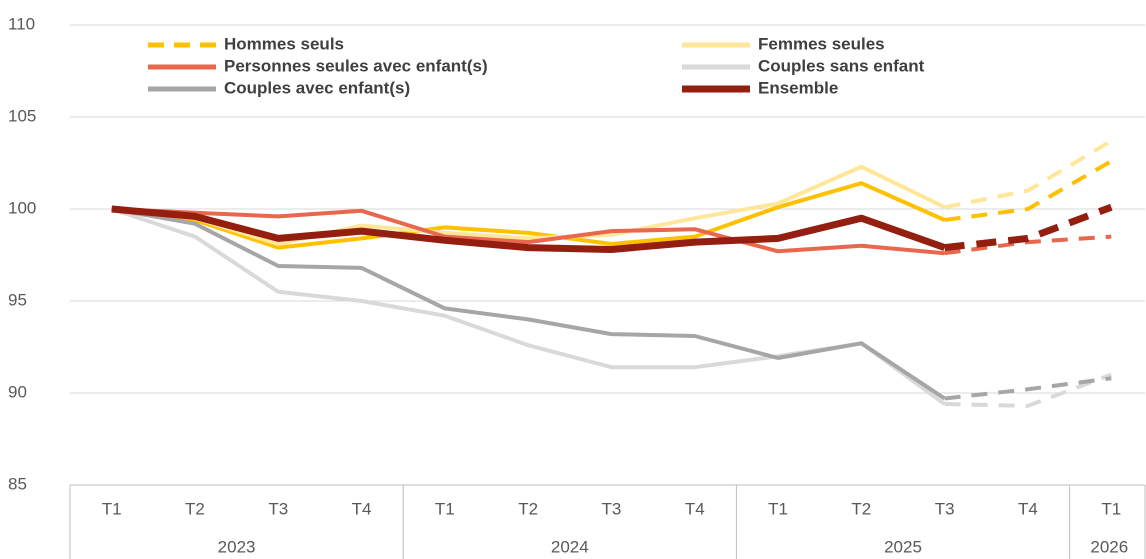 The height and width of the screenshot is (559, 1146). Describe the element at coordinates (798, 87) in the screenshot. I see `legend-label: Ensemble` at that location.